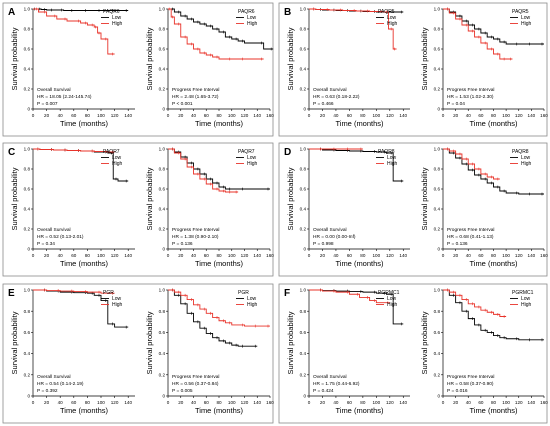 The image size is (550, 426). I want to click on legend-gene: PAQR8, so click(386, 152).